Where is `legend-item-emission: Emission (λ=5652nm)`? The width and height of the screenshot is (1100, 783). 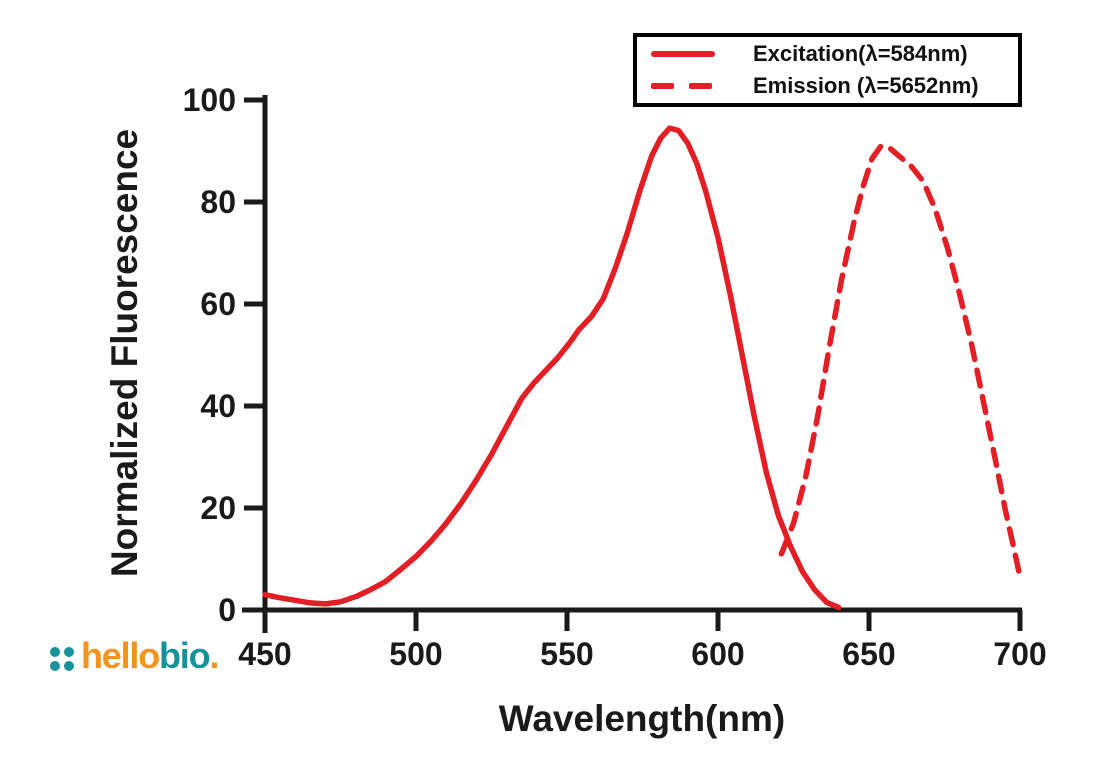
legend-item-emission: Emission (λ=5652nm) is located at coordinates (827, 86).